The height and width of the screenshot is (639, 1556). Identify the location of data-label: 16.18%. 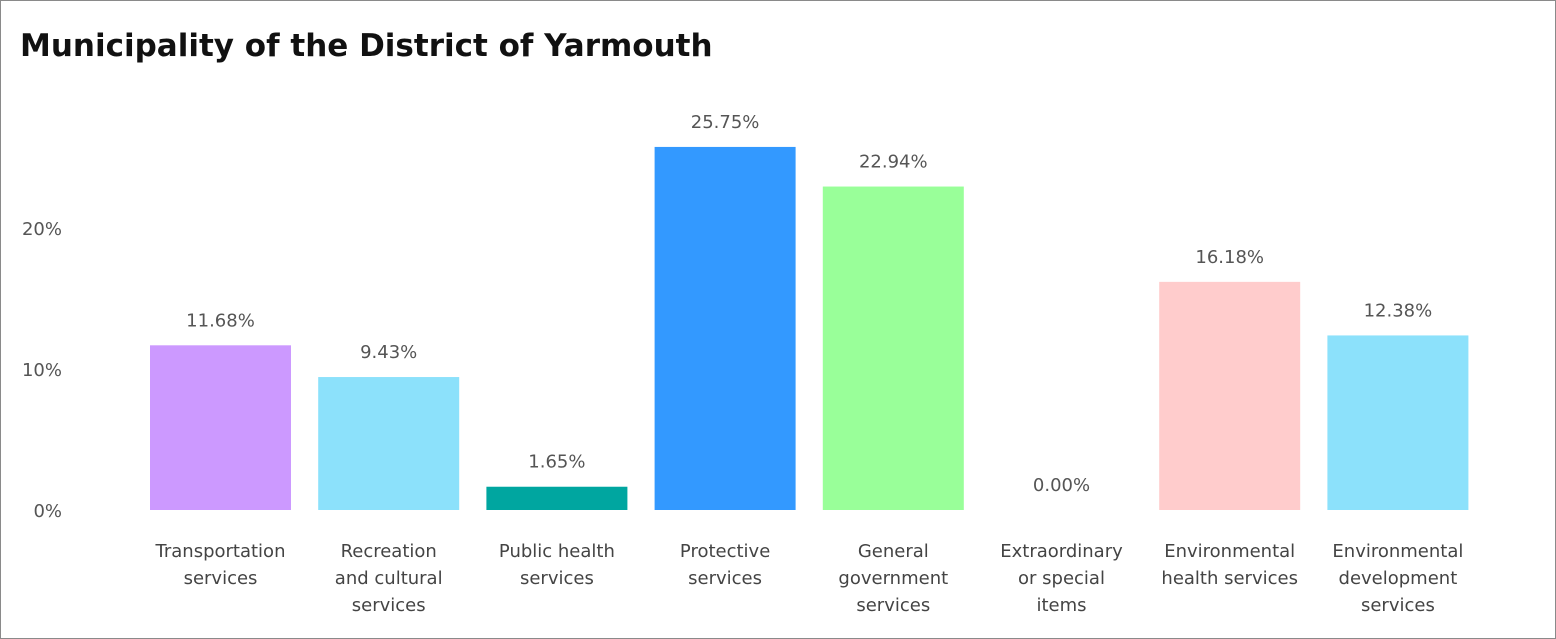
(1229, 257).